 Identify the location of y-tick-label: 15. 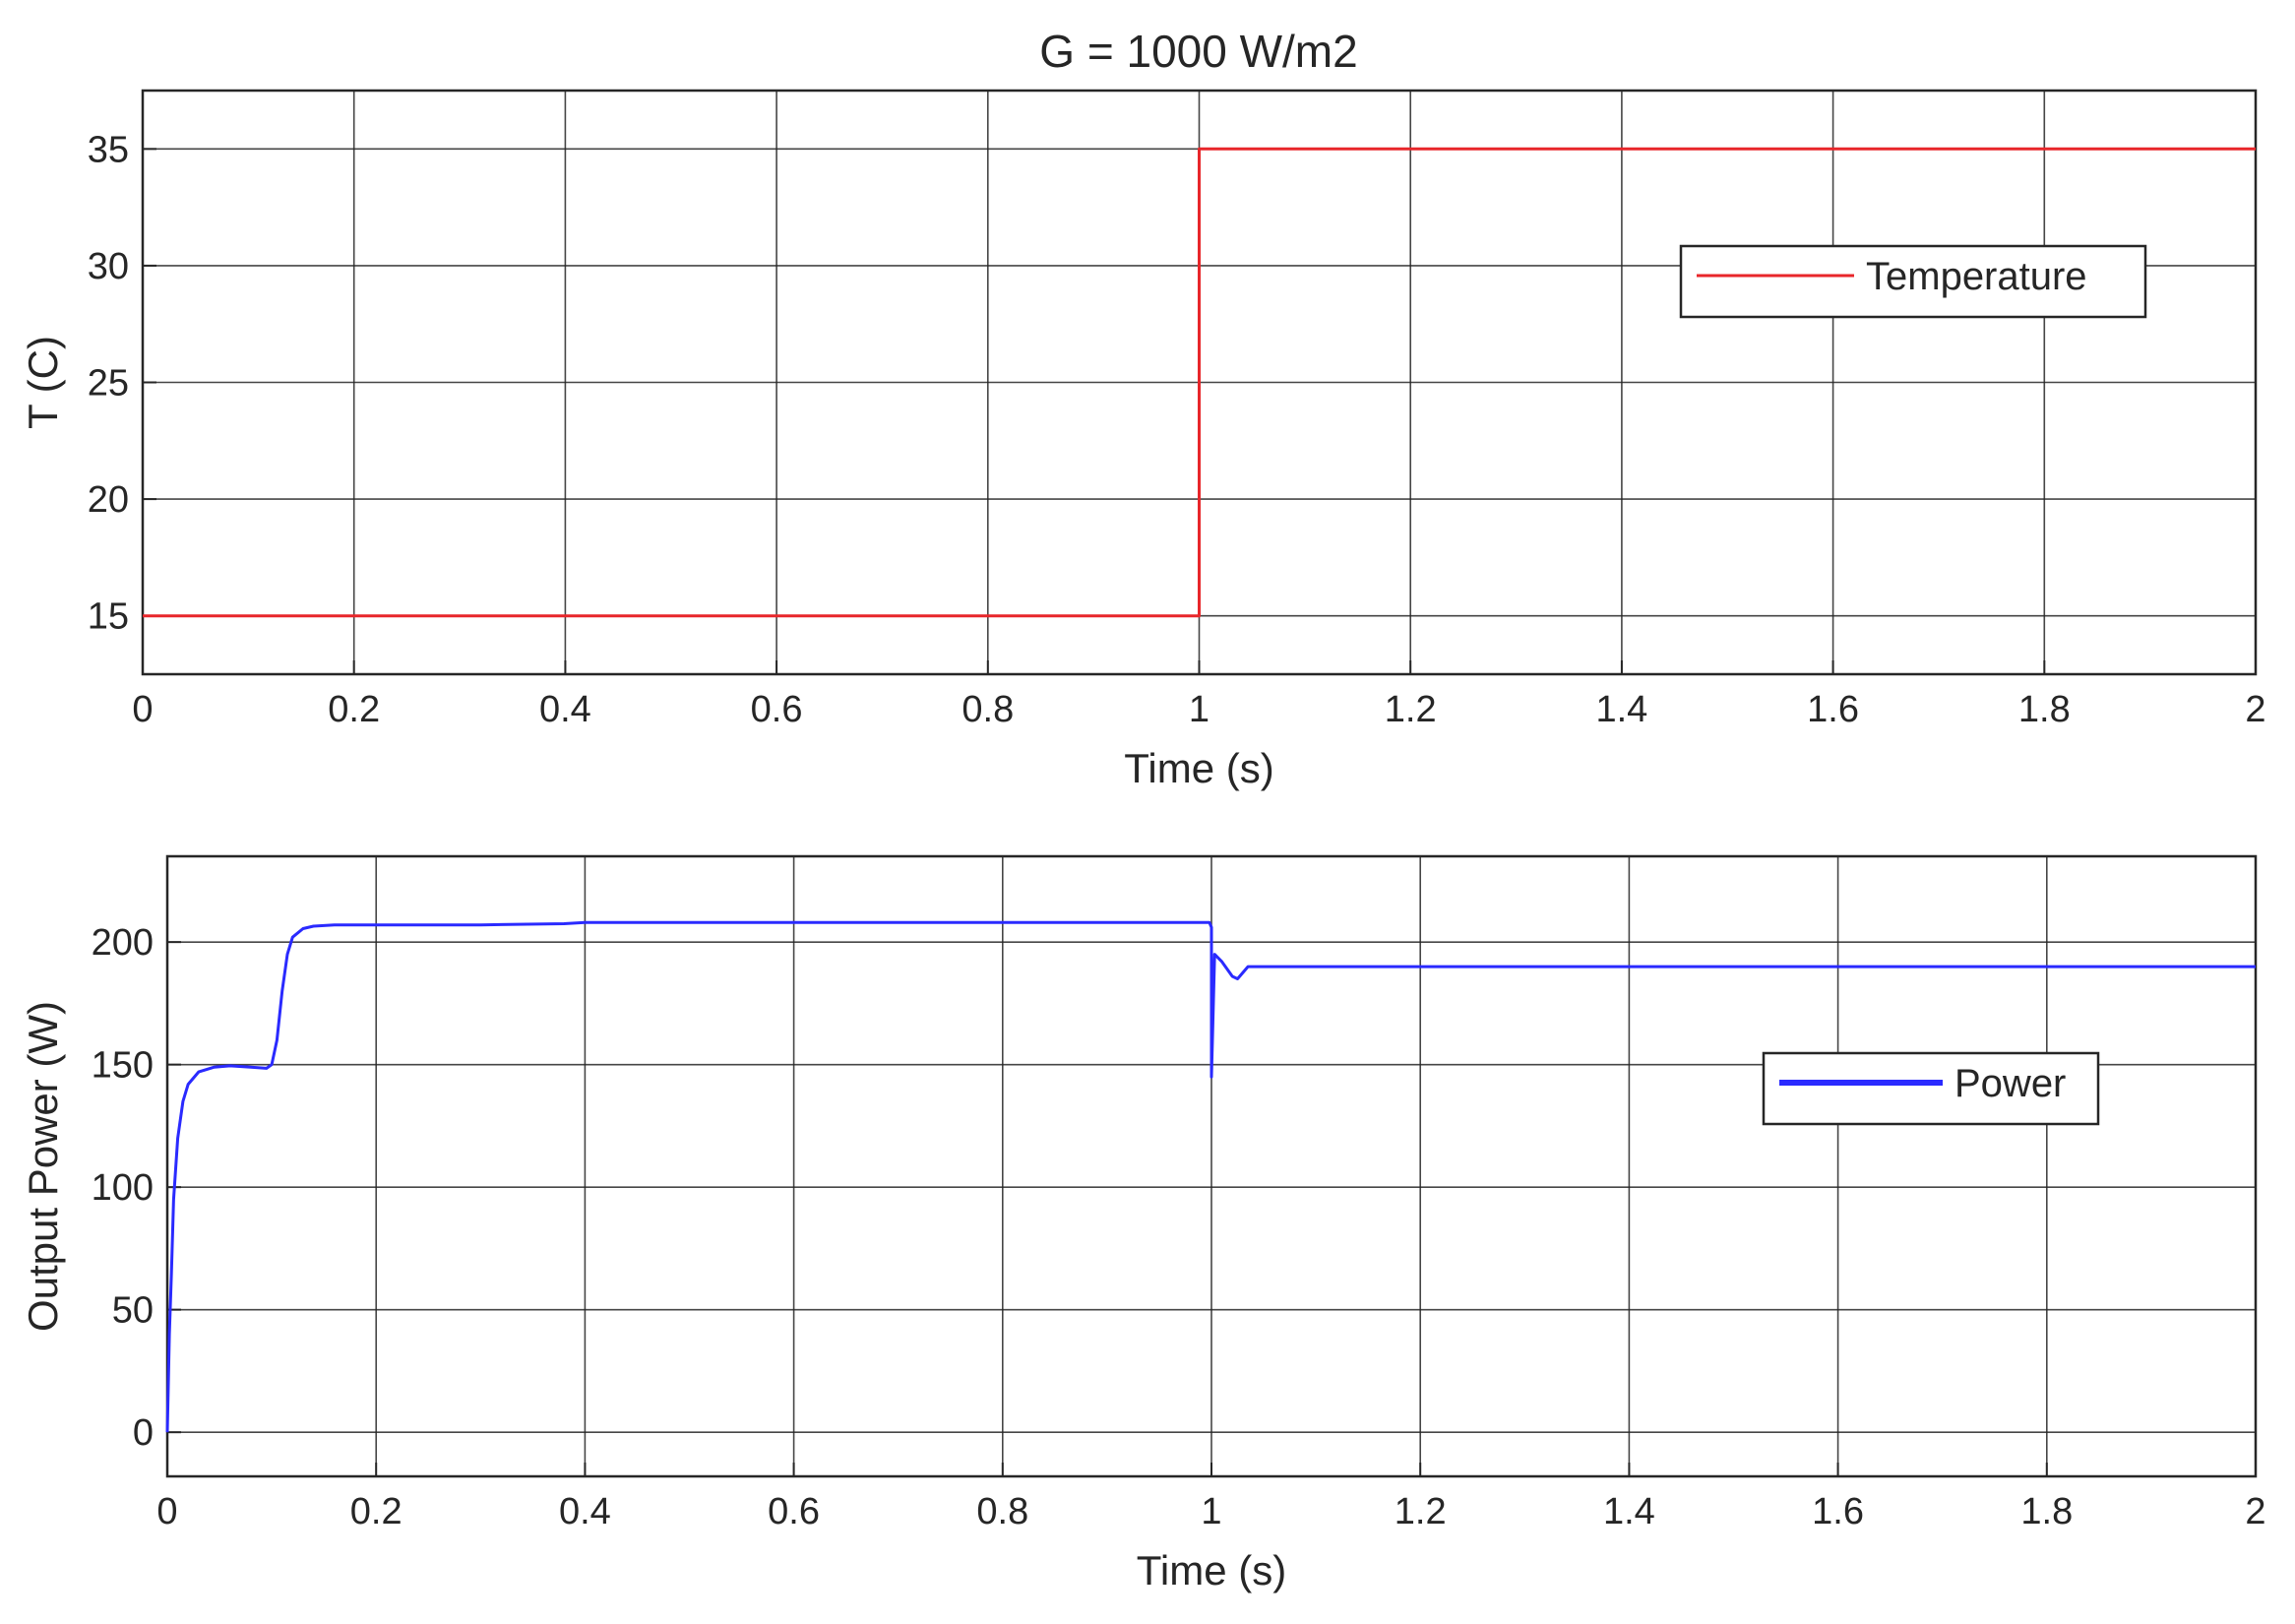
(109, 617).